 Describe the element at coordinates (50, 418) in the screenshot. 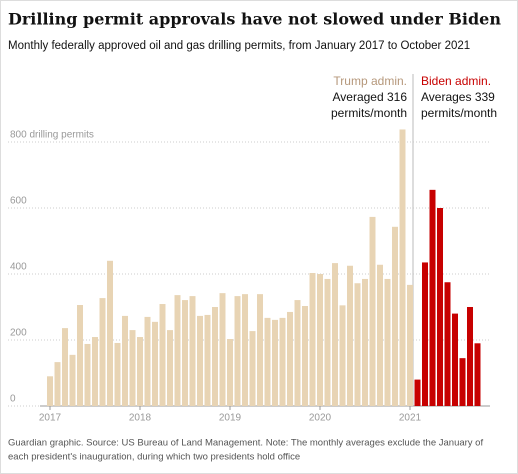

I see `x-tick-label: 2017` at that location.